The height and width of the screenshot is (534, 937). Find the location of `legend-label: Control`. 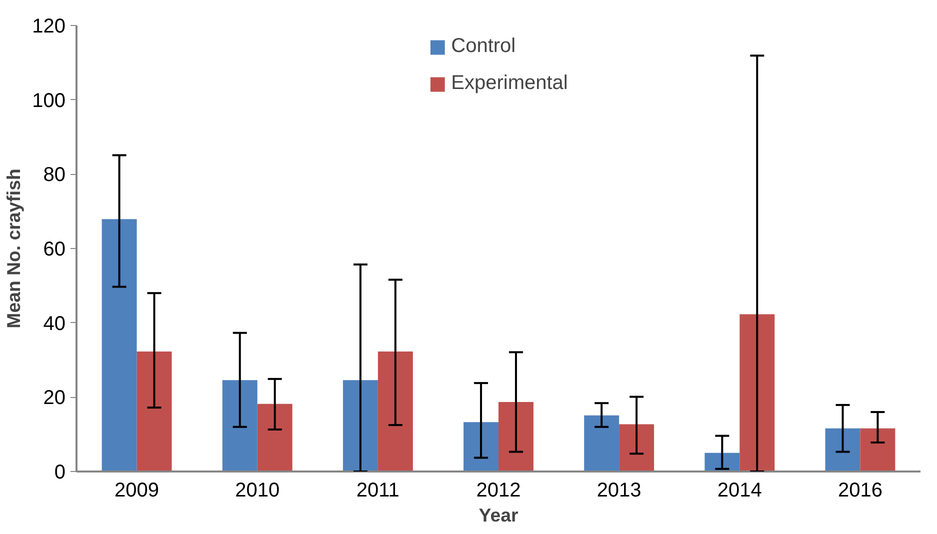

legend-label: Control is located at coordinates (483, 46).